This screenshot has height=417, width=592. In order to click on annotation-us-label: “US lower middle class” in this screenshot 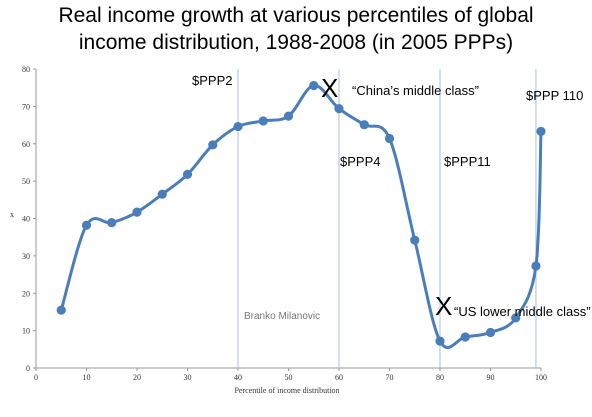, I will do `click(522, 311)`.